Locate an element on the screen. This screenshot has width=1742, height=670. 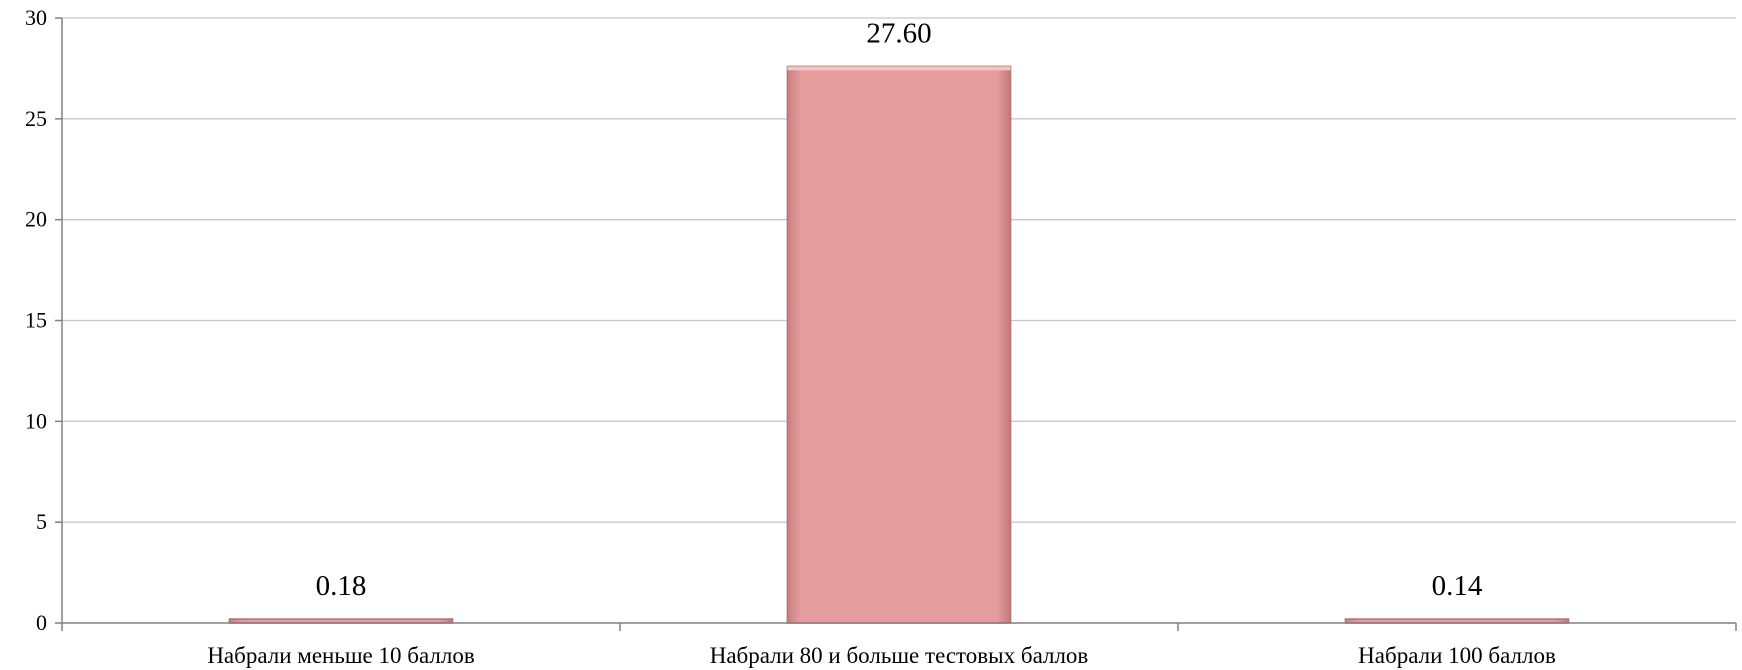
x-tick-label: Набрали меньше 10 баллов is located at coordinates (341, 655).